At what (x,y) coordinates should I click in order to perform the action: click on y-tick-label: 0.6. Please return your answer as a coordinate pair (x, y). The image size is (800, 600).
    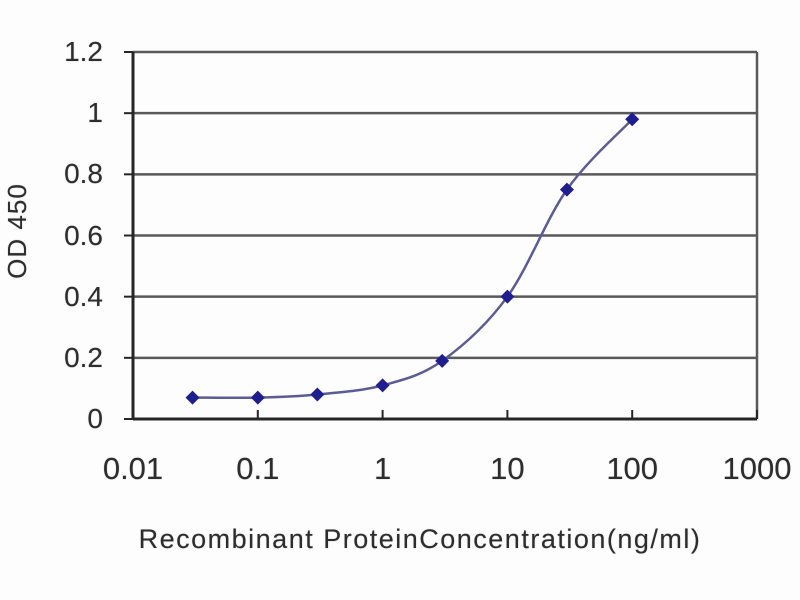
    Looking at the image, I should click on (83, 235).